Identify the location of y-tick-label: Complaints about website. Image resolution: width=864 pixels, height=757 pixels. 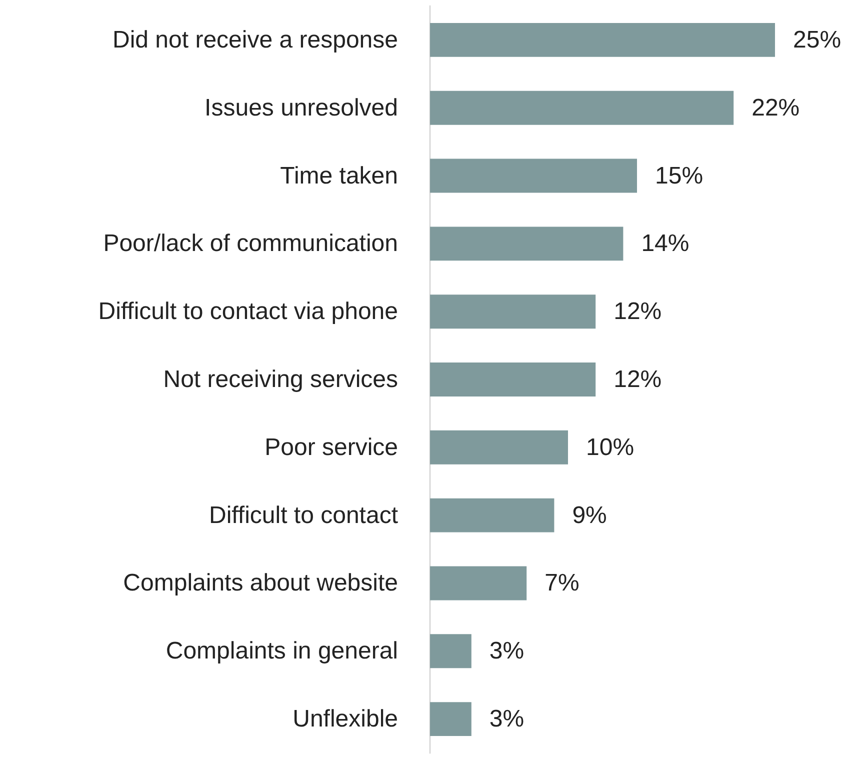
(260, 583).